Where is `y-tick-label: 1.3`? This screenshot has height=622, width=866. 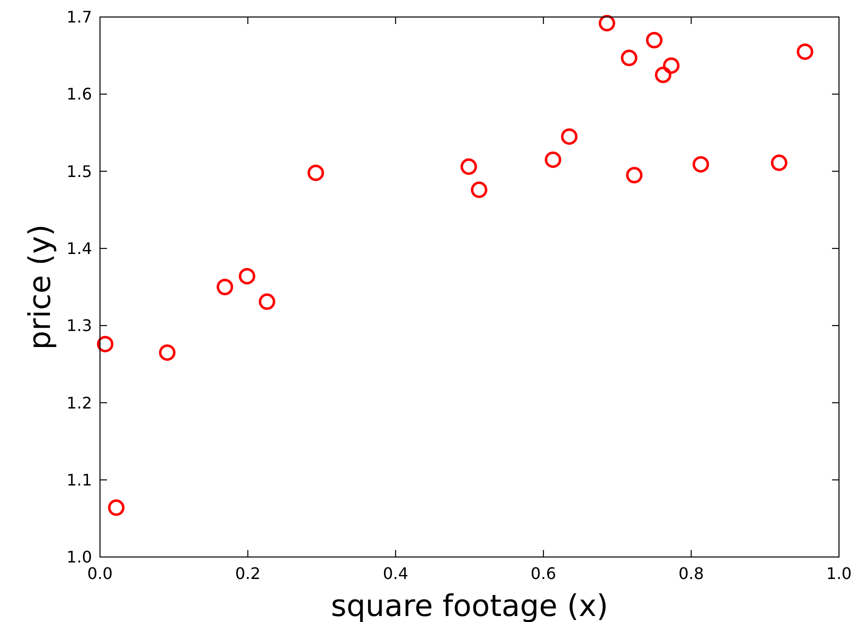 y-tick-label: 1.3 is located at coordinates (79, 326).